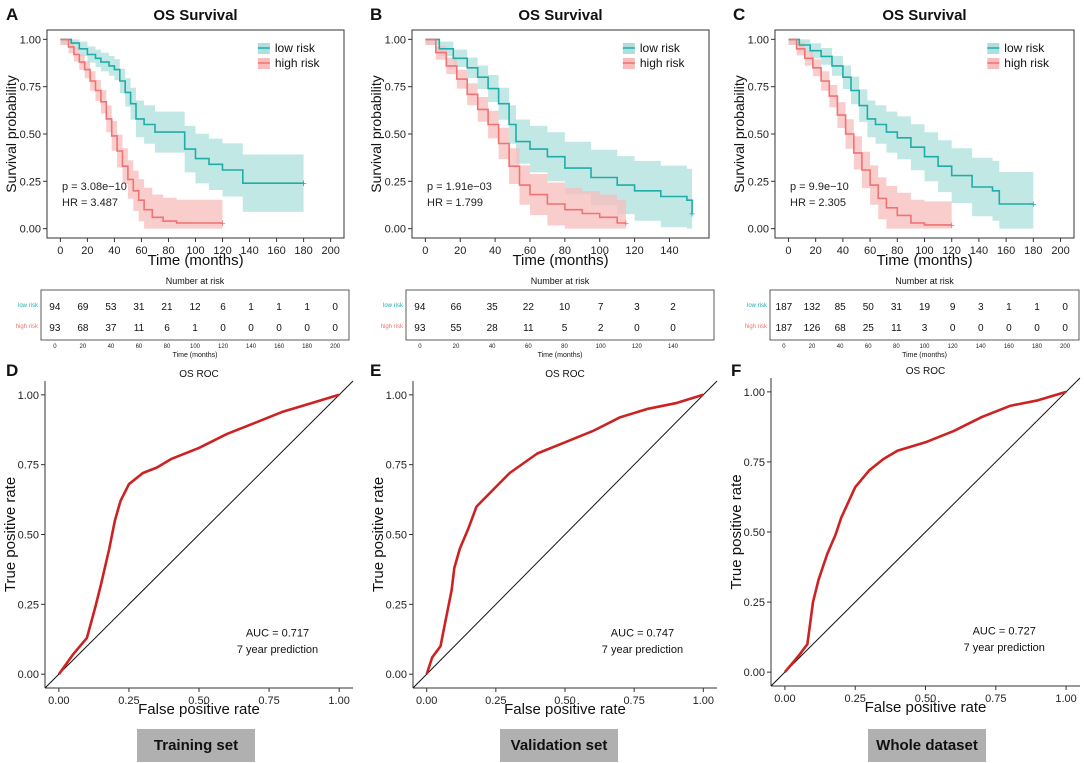 The image size is (1084, 763). What do you see at coordinates (87, 251) in the screenshot?
I see `x-tick-label: 20` at bounding box center [87, 251].